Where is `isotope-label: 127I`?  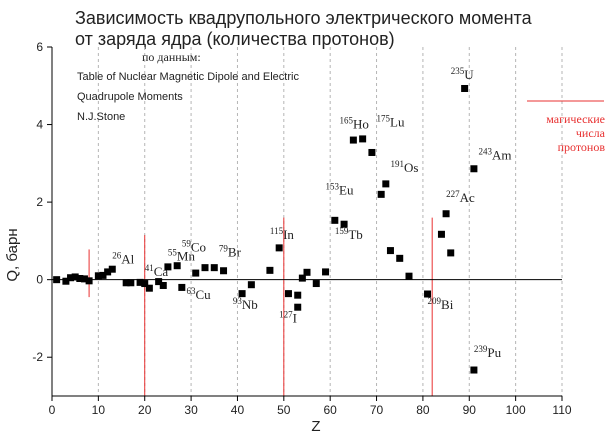 isotope-label: 127I is located at coordinates (288, 317).